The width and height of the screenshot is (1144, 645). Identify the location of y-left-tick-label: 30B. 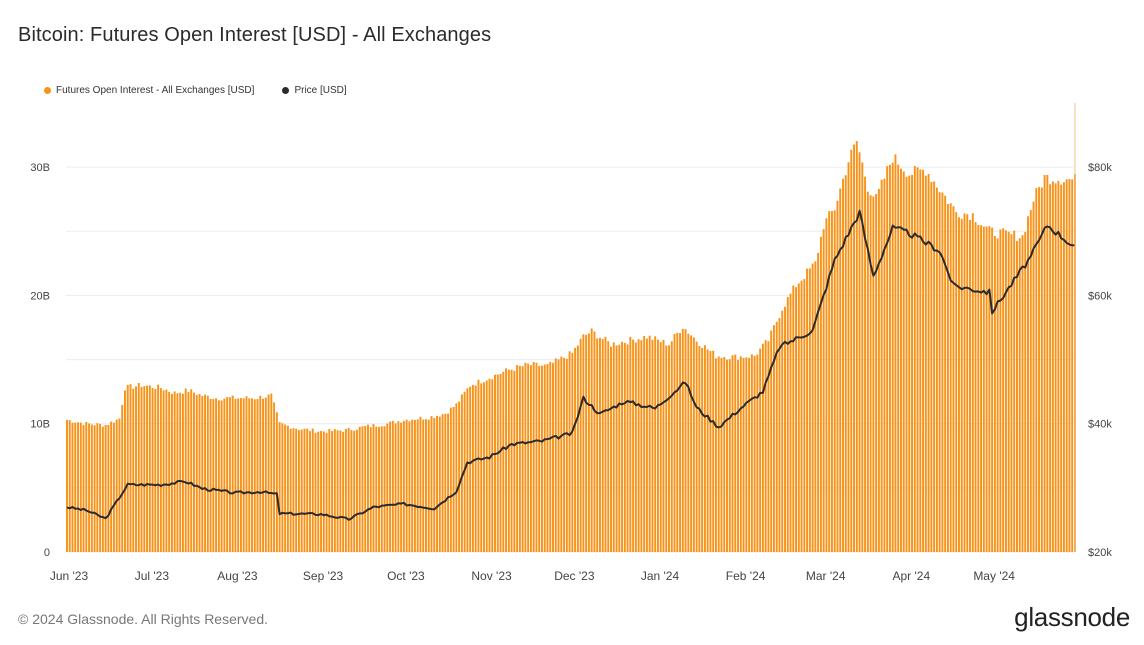
(40, 168).